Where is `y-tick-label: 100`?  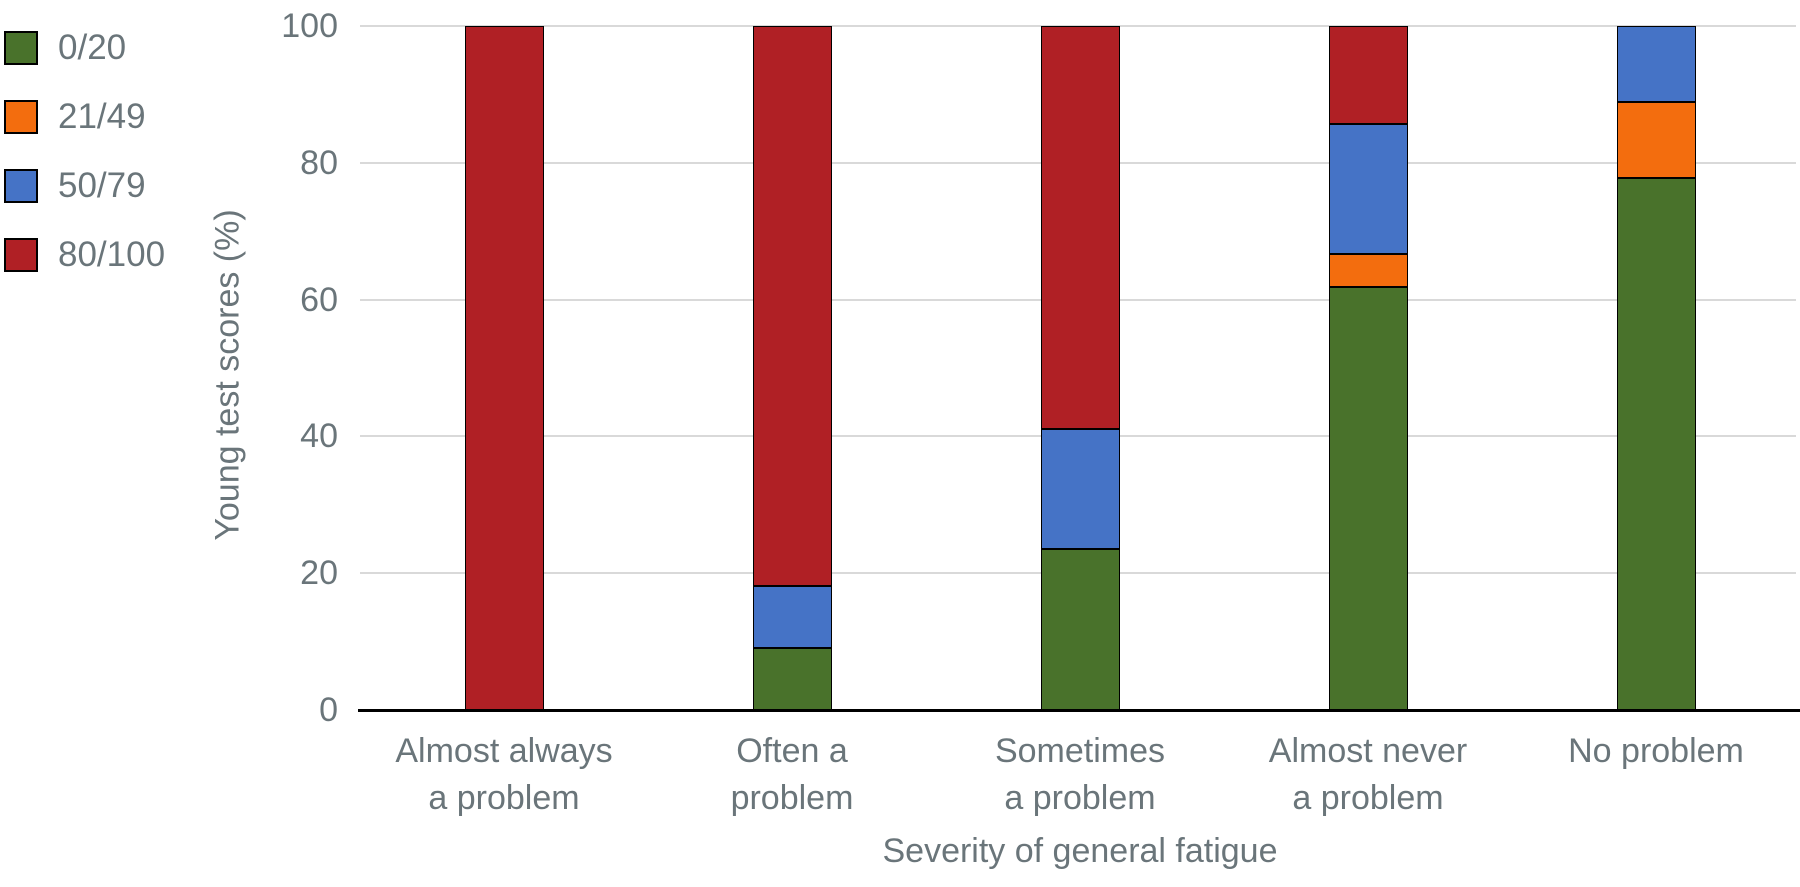 y-tick-label: 100 is located at coordinates (309, 26).